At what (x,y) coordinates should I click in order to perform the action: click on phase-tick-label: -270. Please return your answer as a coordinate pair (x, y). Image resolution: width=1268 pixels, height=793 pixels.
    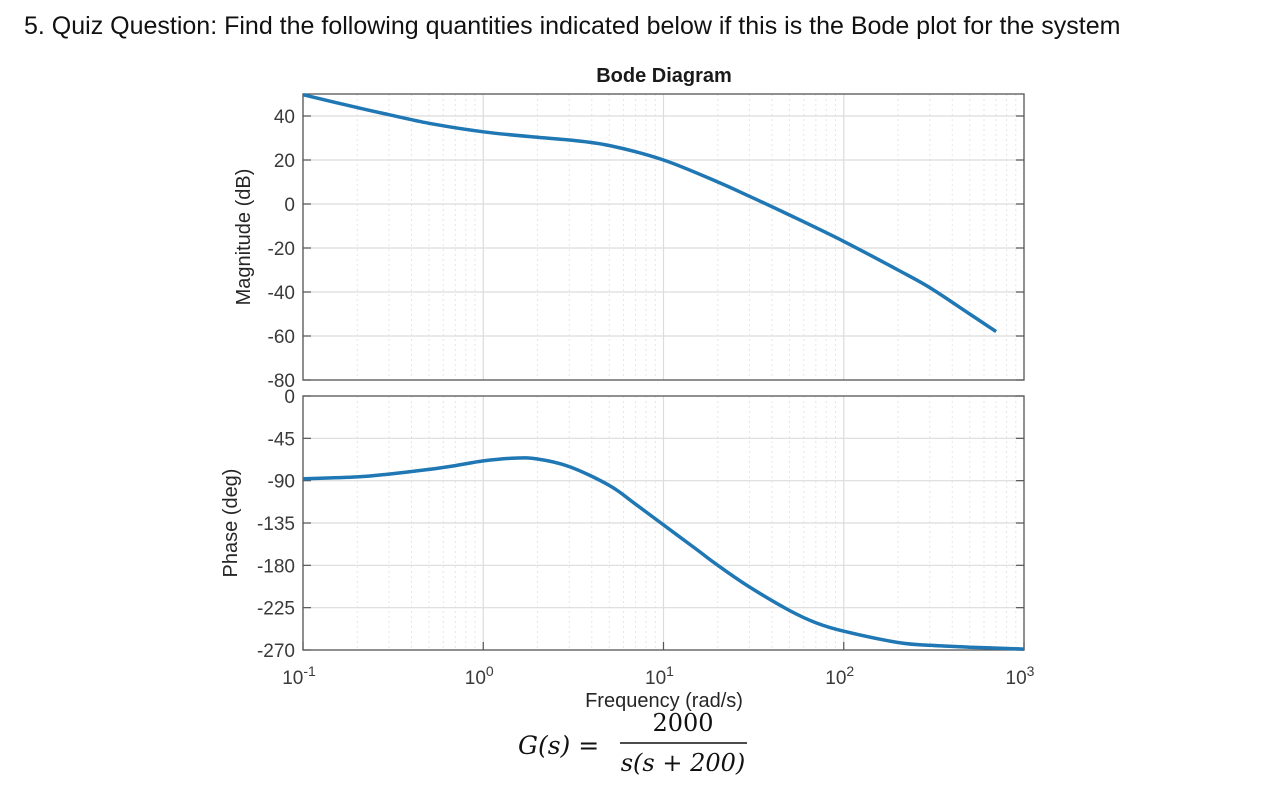
    Looking at the image, I should click on (276, 651).